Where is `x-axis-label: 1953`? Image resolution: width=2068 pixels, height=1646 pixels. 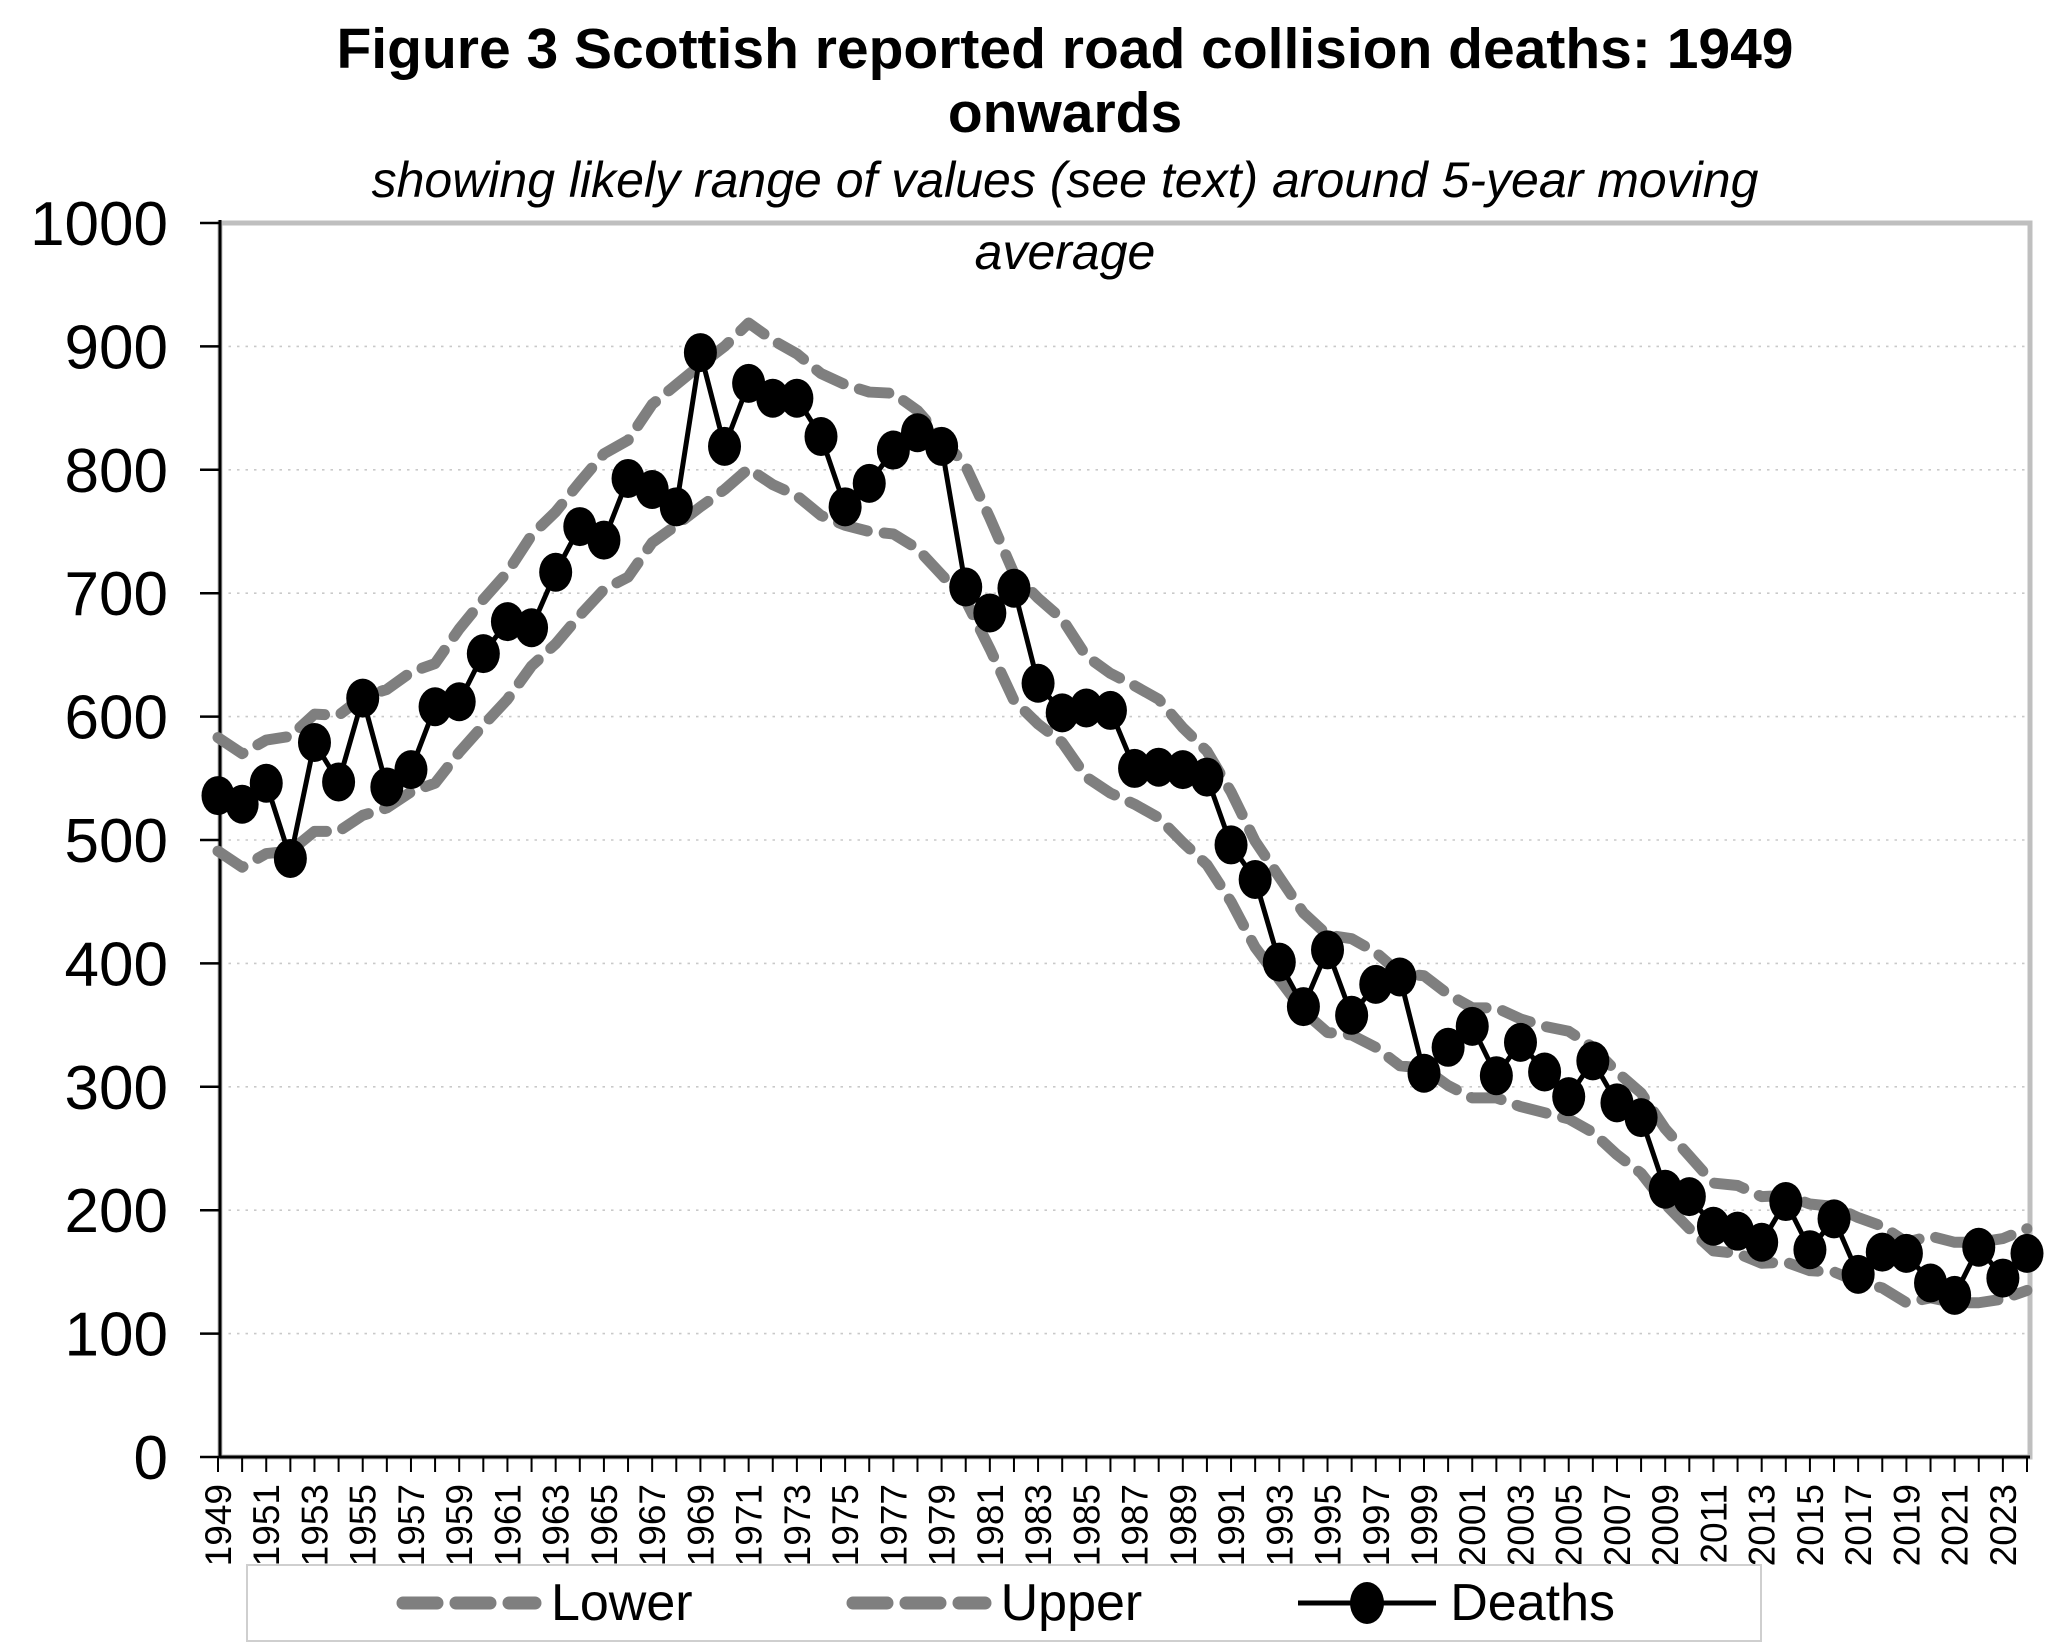
x-axis-label: 1953 is located at coordinates (314, 1525).